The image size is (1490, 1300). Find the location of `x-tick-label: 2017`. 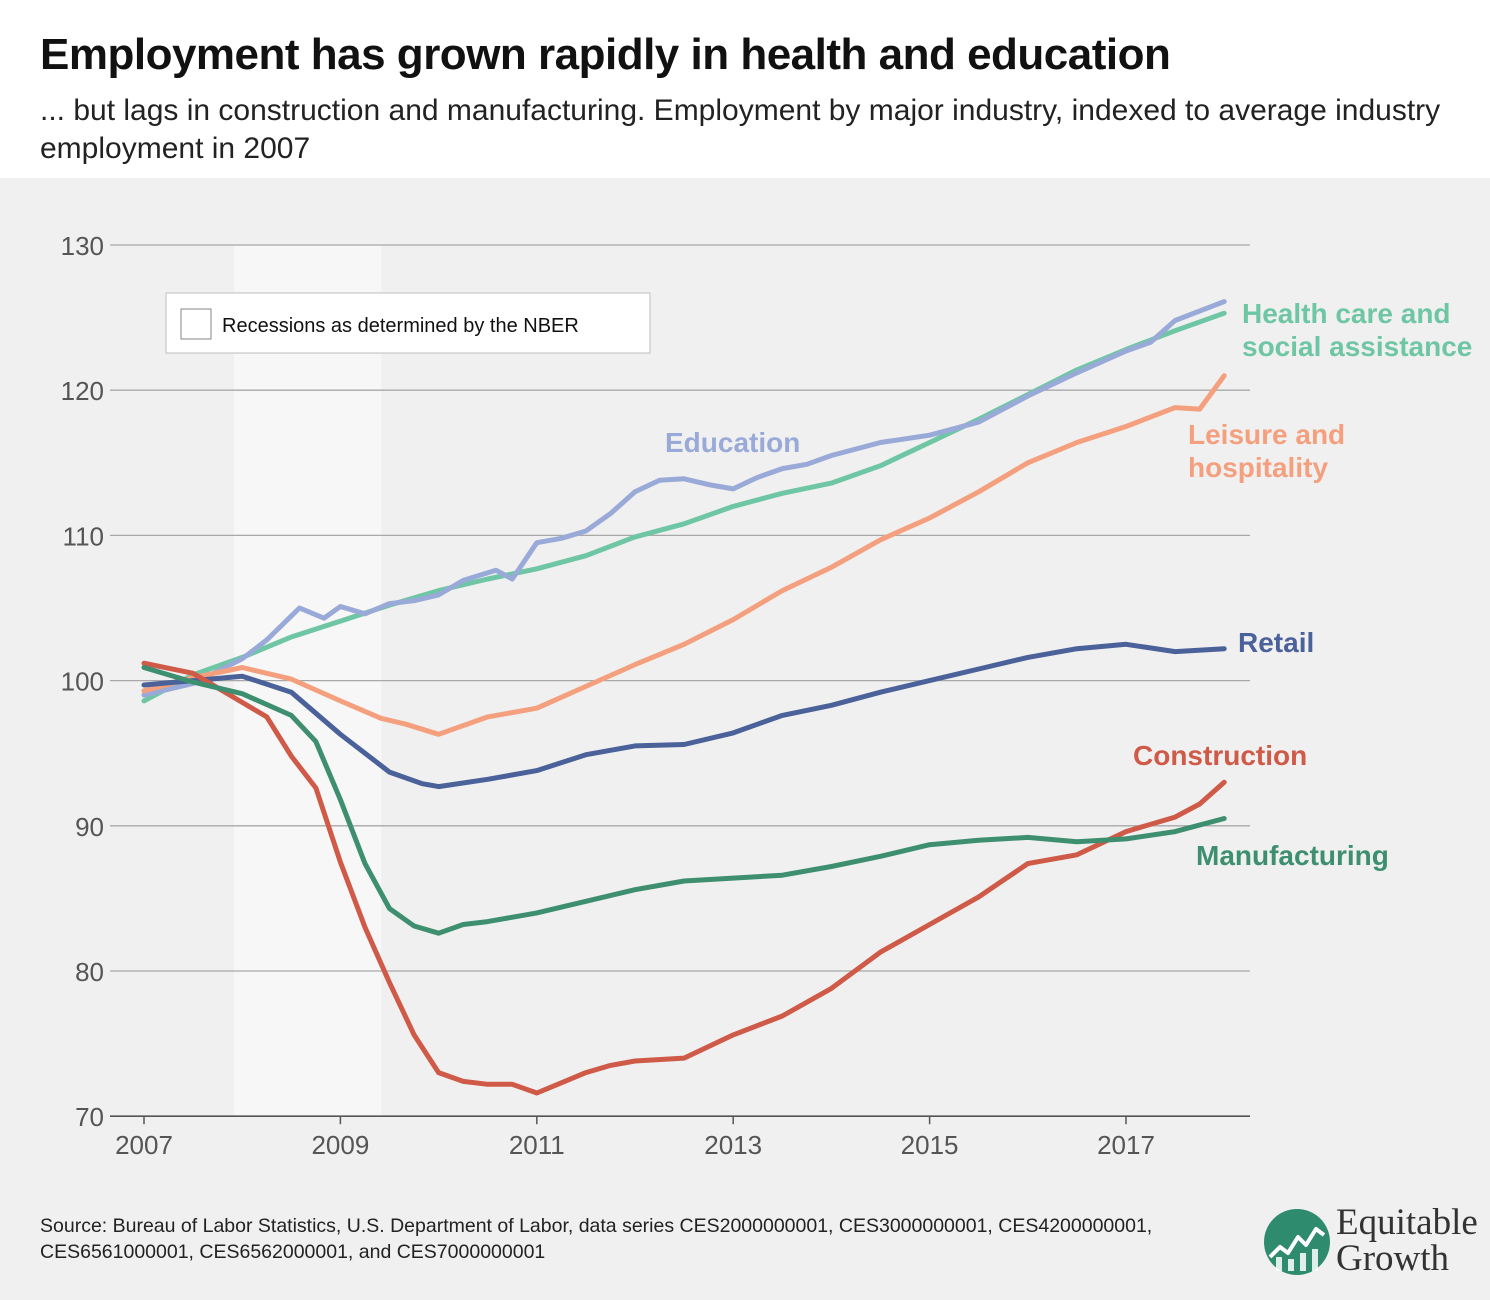

x-tick-label: 2017 is located at coordinates (1126, 1145).